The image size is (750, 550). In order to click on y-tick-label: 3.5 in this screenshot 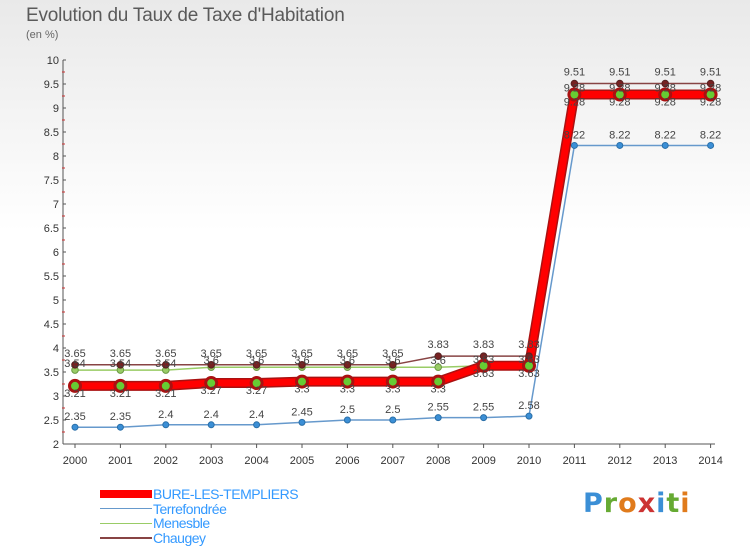, I will do `click(51, 373)`.